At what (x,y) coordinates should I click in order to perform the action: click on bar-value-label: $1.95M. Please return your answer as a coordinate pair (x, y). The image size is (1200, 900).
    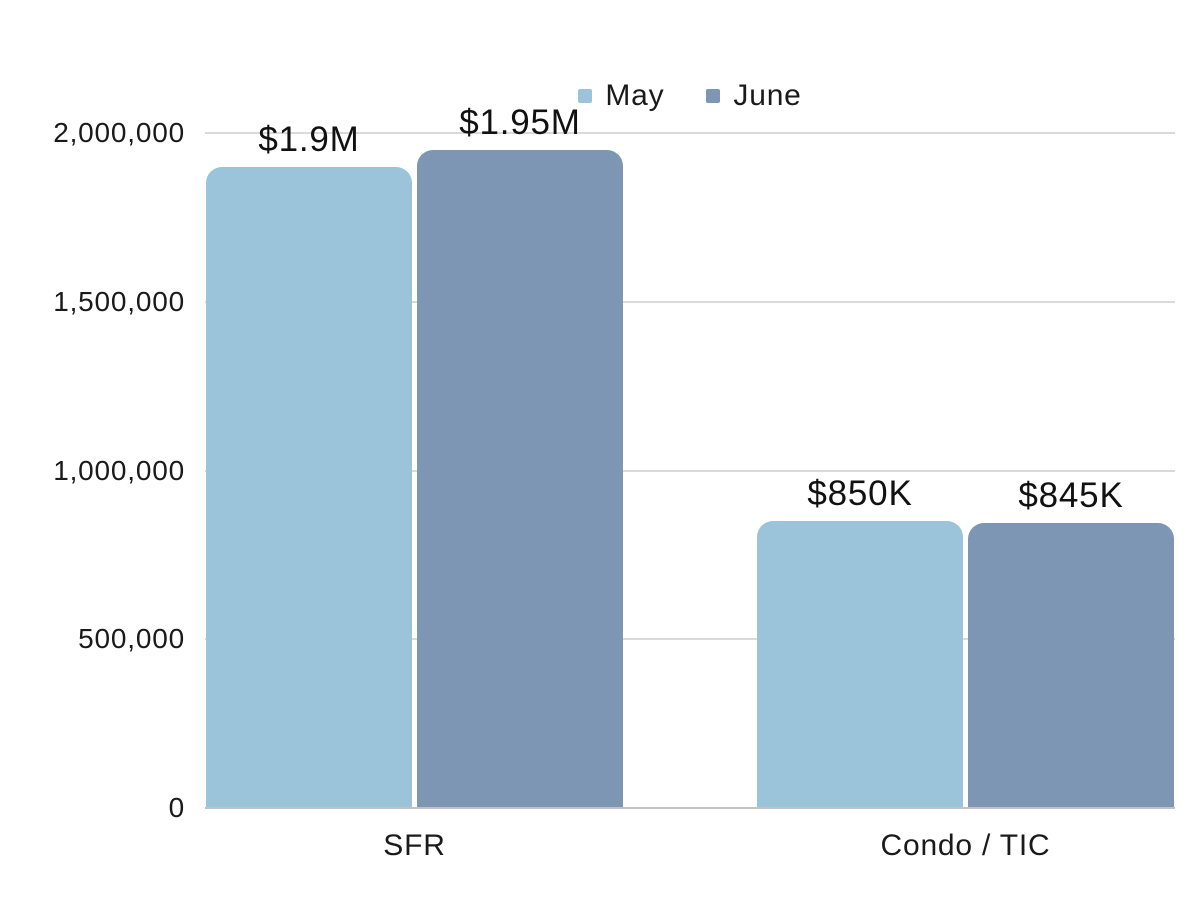
    Looking at the image, I should click on (520, 122).